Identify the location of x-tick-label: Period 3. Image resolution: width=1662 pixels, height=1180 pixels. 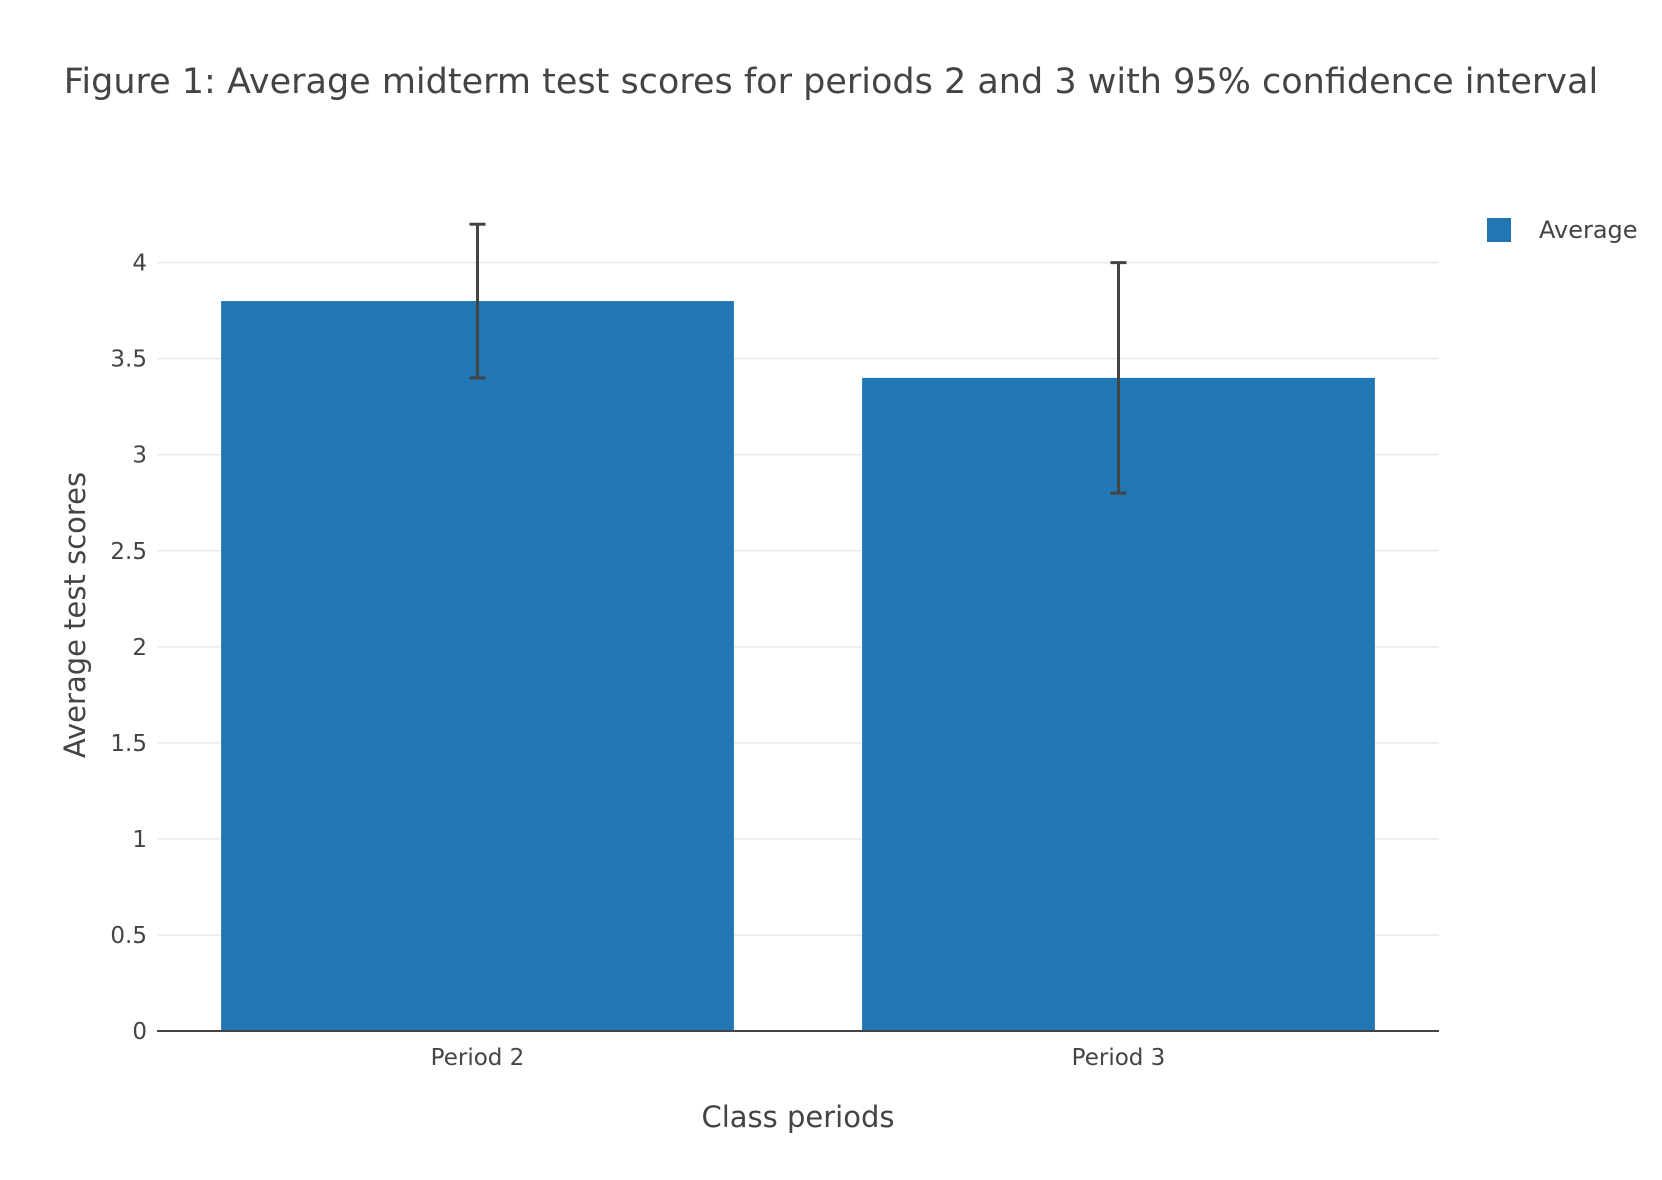
(1119, 1058).